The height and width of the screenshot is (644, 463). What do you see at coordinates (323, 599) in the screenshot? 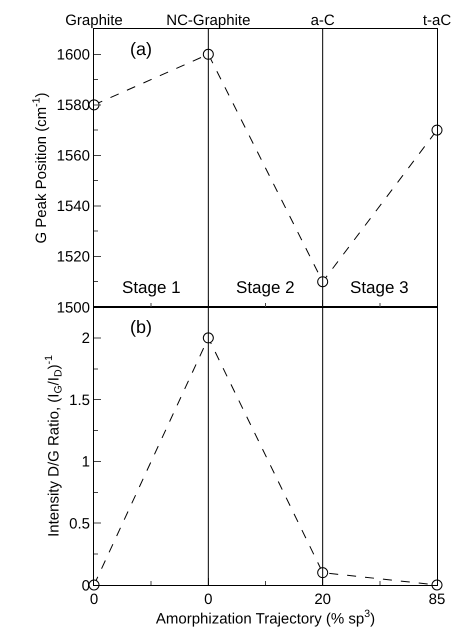
I see `x-tick-label: 20` at bounding box center [323, 599].